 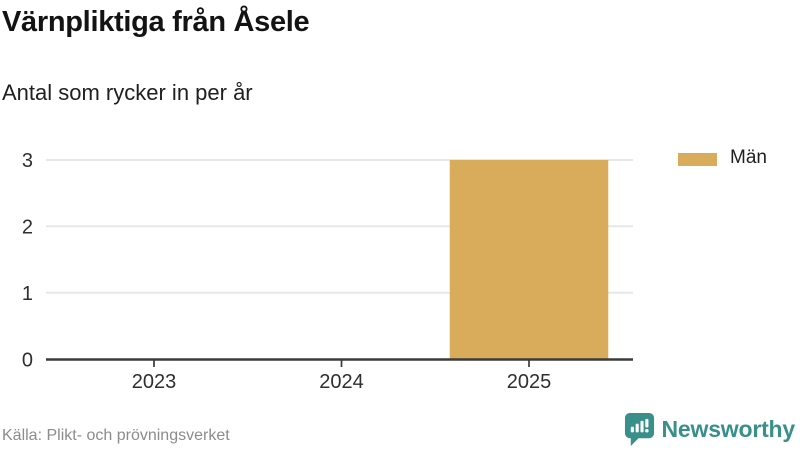 I want to click on legend-label-man: Män, so click(x=748, y=157).